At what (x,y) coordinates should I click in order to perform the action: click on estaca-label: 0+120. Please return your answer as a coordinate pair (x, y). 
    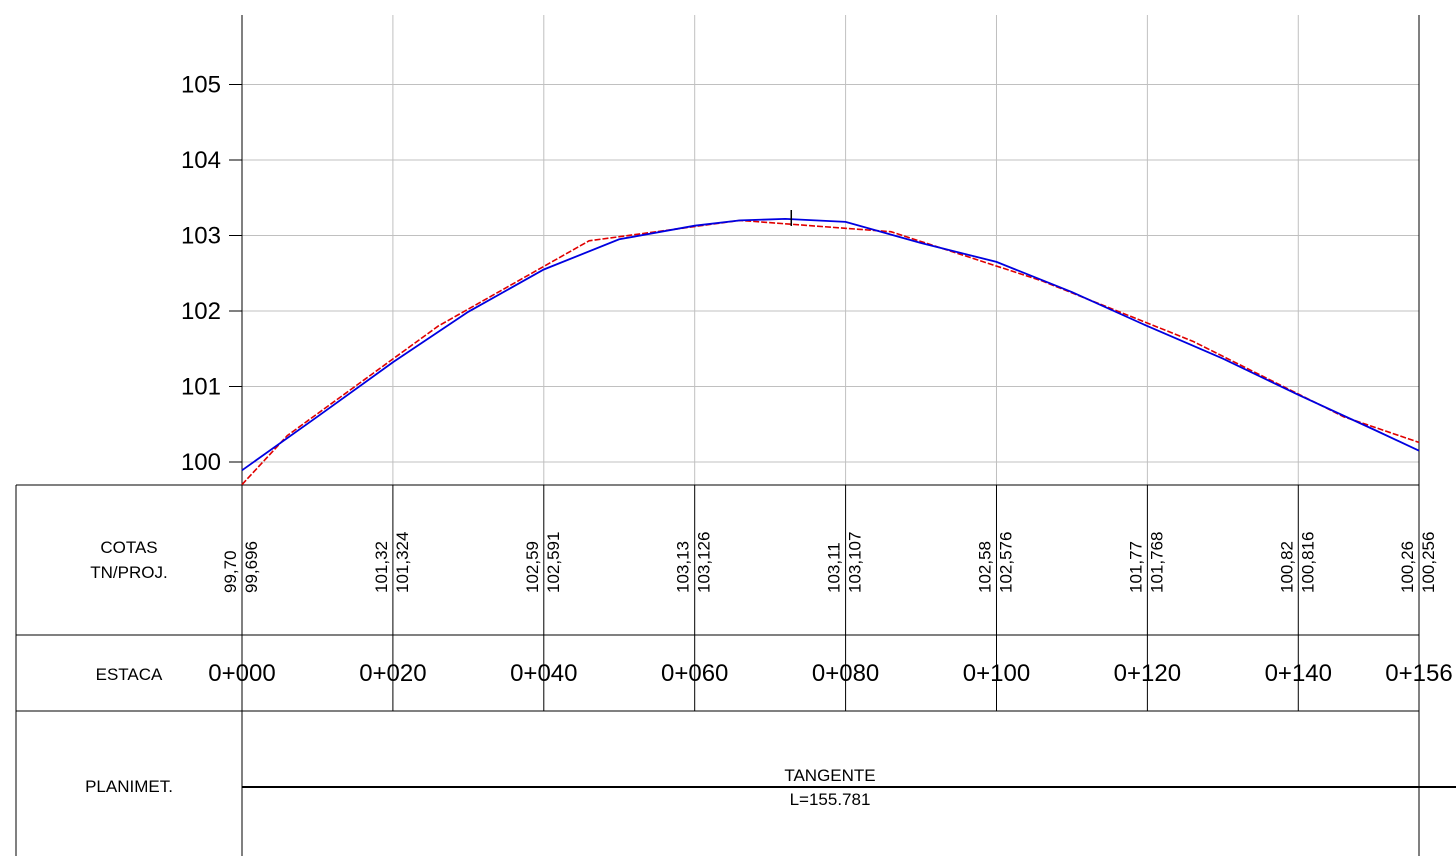
    Looking at the image, I should click on (1147, 673).